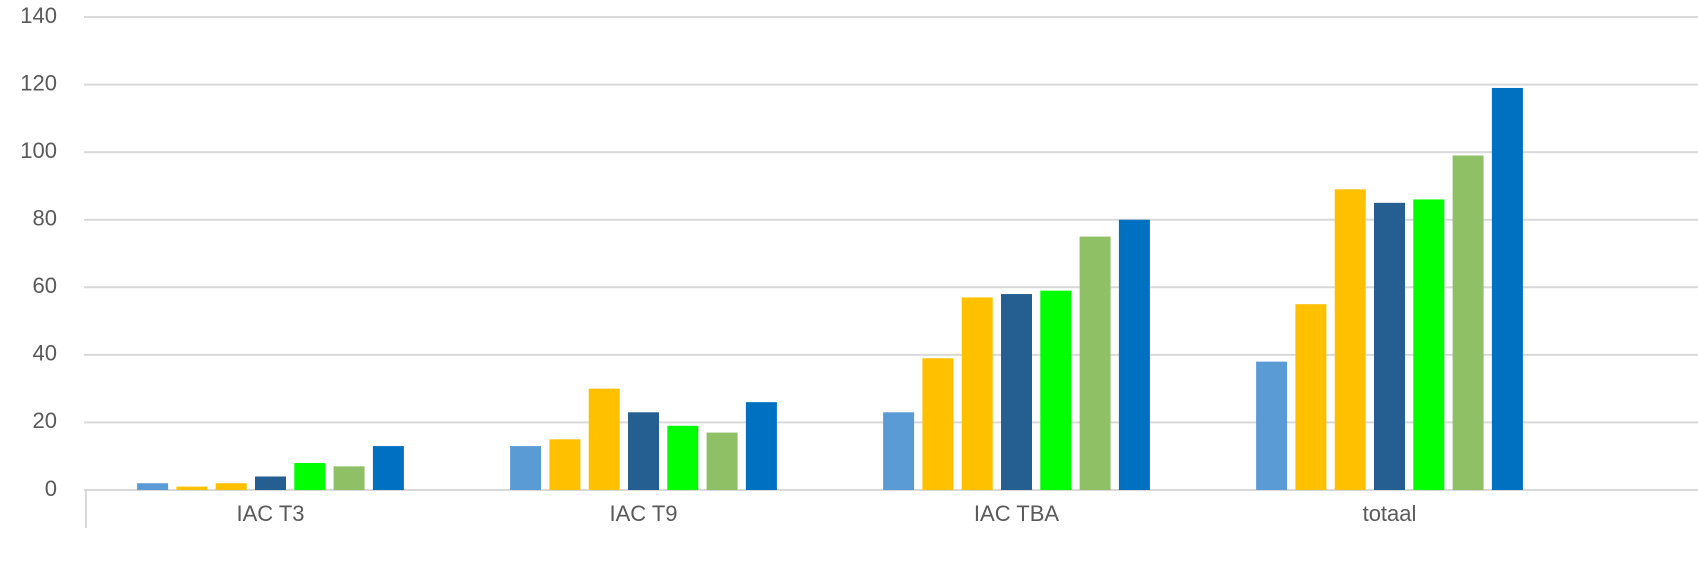  I want to click on y-tick-label: 80, so click(45, 218).